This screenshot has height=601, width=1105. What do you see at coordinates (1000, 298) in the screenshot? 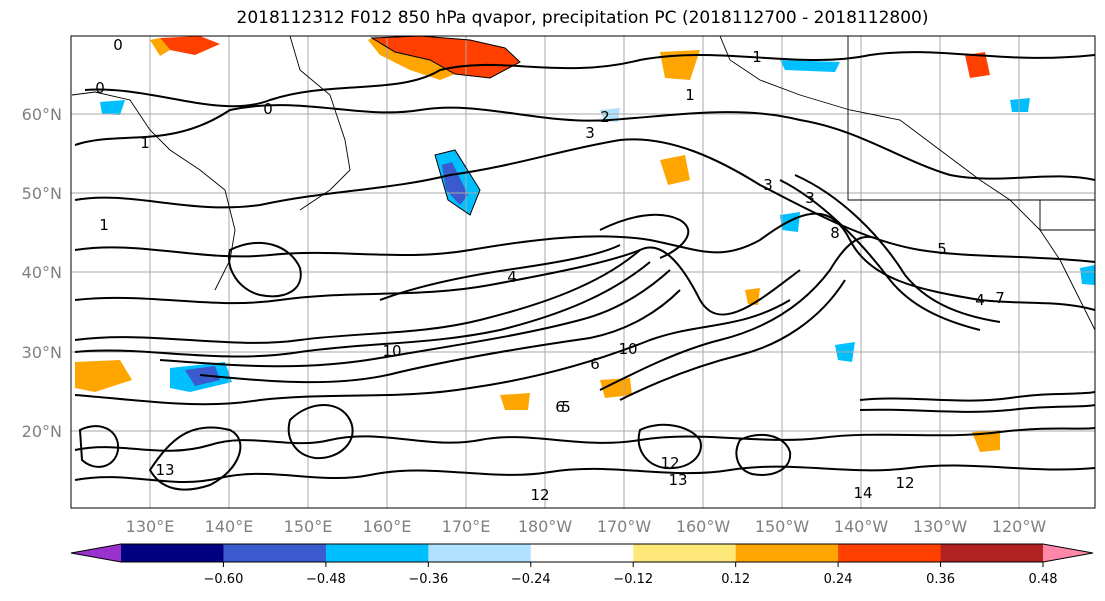
I see `contour-label: 7` at bounding box center [1000, 298].